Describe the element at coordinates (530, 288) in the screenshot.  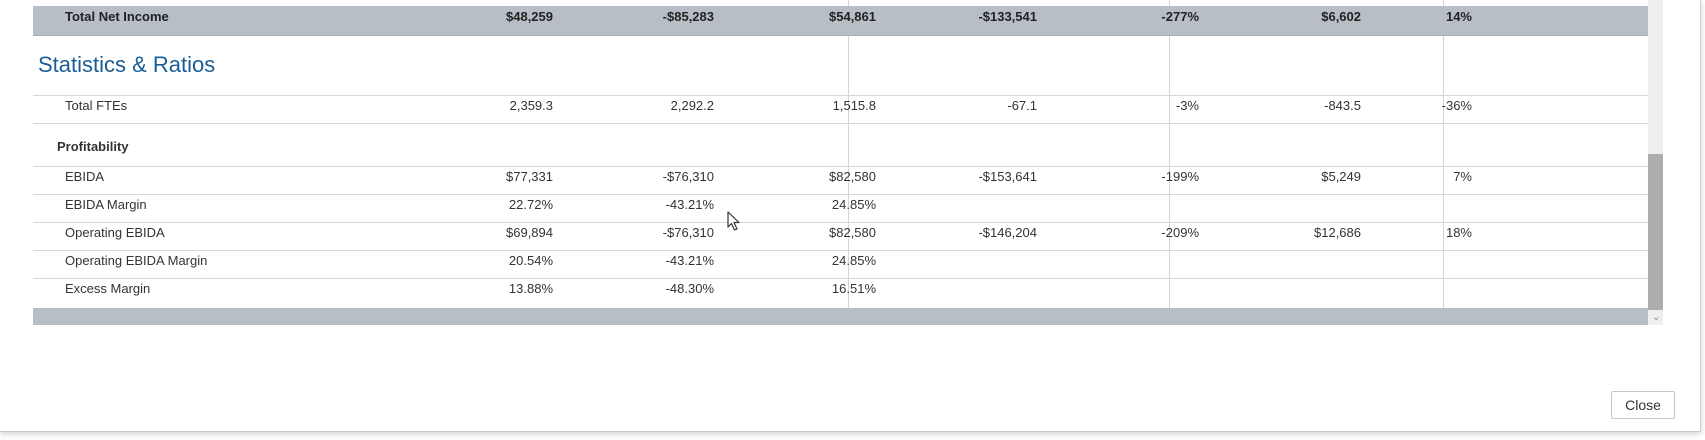
I see `cell-value: 13.88%` at that location.